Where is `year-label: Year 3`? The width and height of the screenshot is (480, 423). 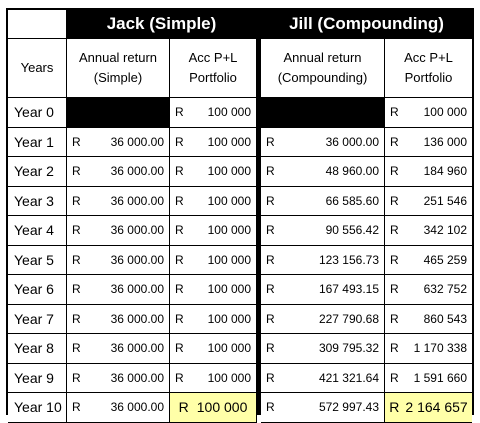 year-label: Year 3 is located at coordinates (37, 201).